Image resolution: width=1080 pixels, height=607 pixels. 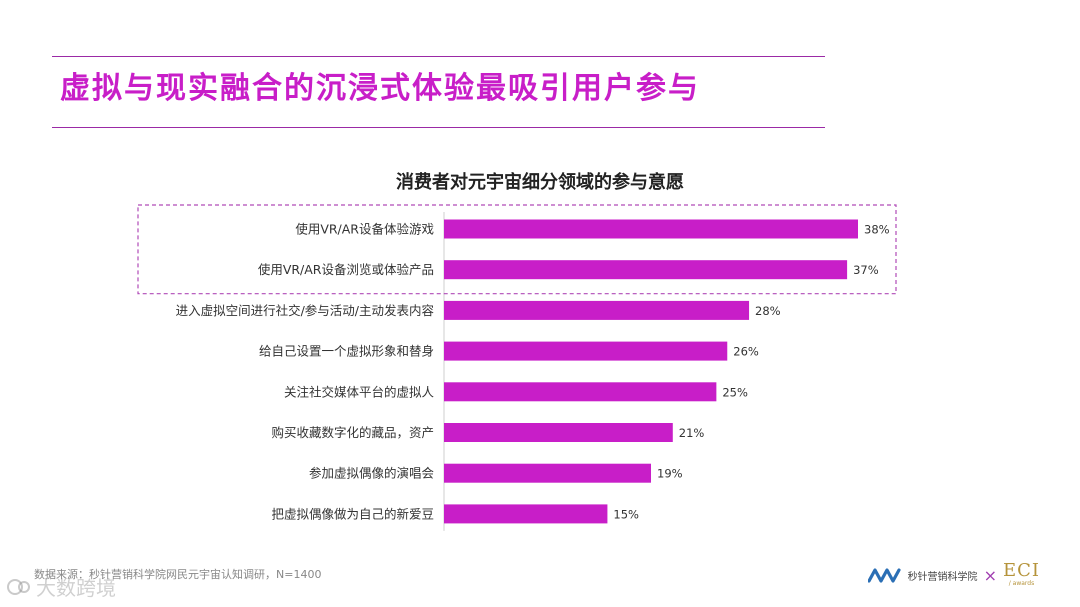 I want to click on watermark: 大数跨境, so click(x=61, y=586).